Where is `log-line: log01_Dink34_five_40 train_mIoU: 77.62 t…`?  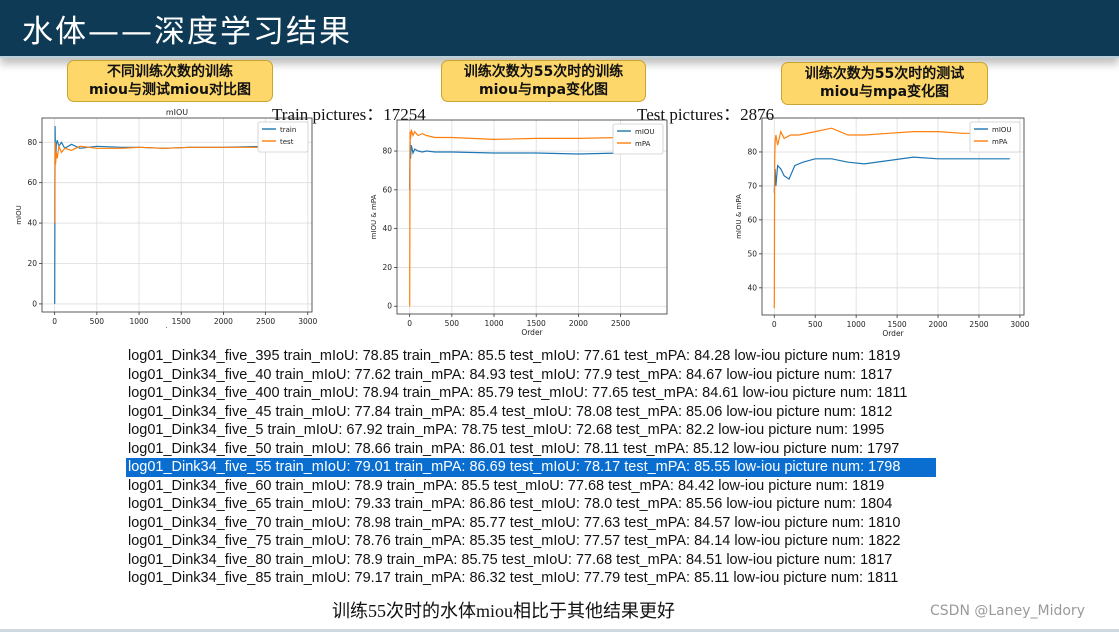 log-line: log01_Dink34_five_40 train_mIoU: 77.62 t… is located at coordinates (510, 374).